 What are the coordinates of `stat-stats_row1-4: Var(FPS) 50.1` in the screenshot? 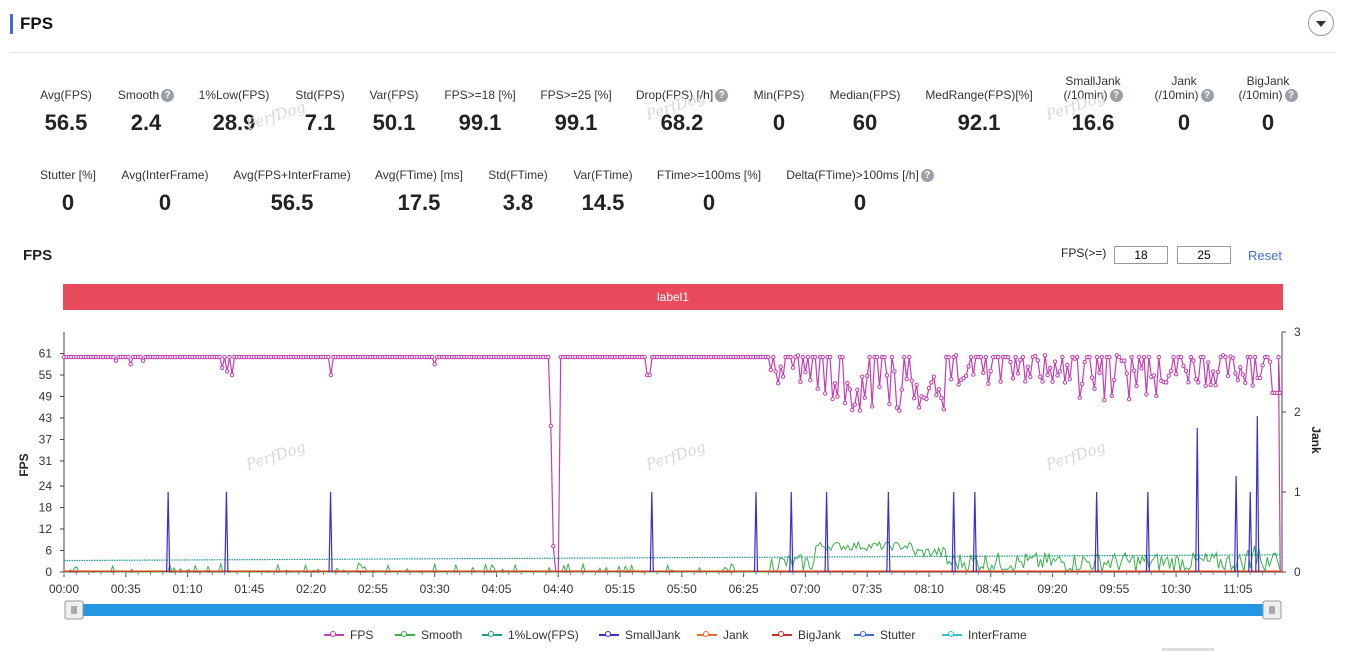 It's located at (394, 112).